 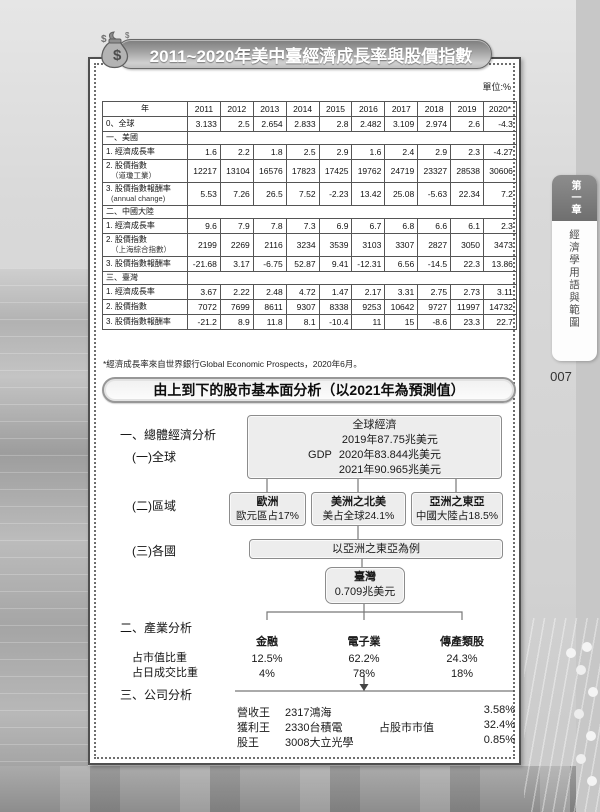 I want to click on analysis-section-header: 由上到下的股市基本面分析（以2021年為預測值）, so click(x=309, y=390).